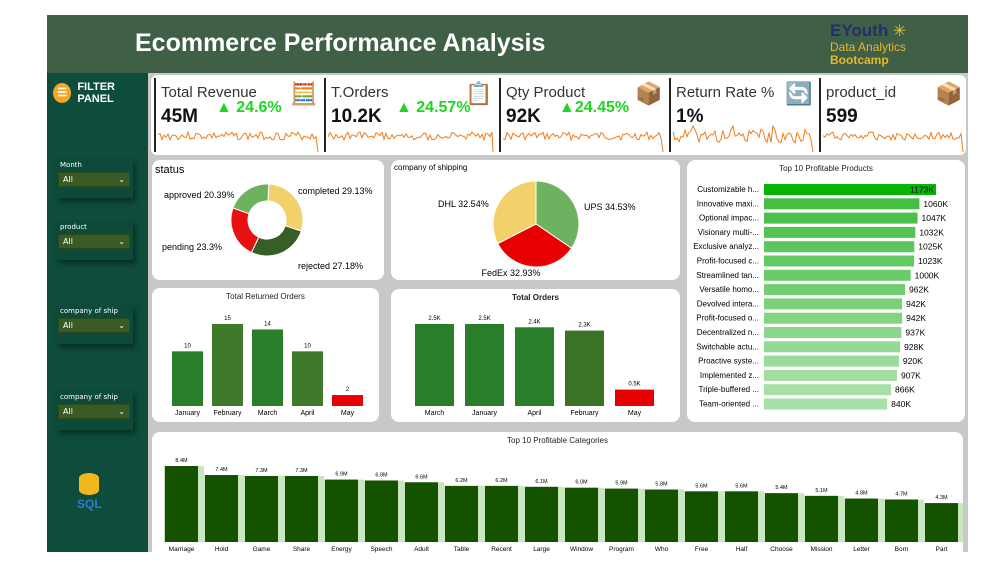 Image resolution: width=992 pixels, height=562 pixels. I want to click on bar-value-label: 1060K, so click(935, 204).